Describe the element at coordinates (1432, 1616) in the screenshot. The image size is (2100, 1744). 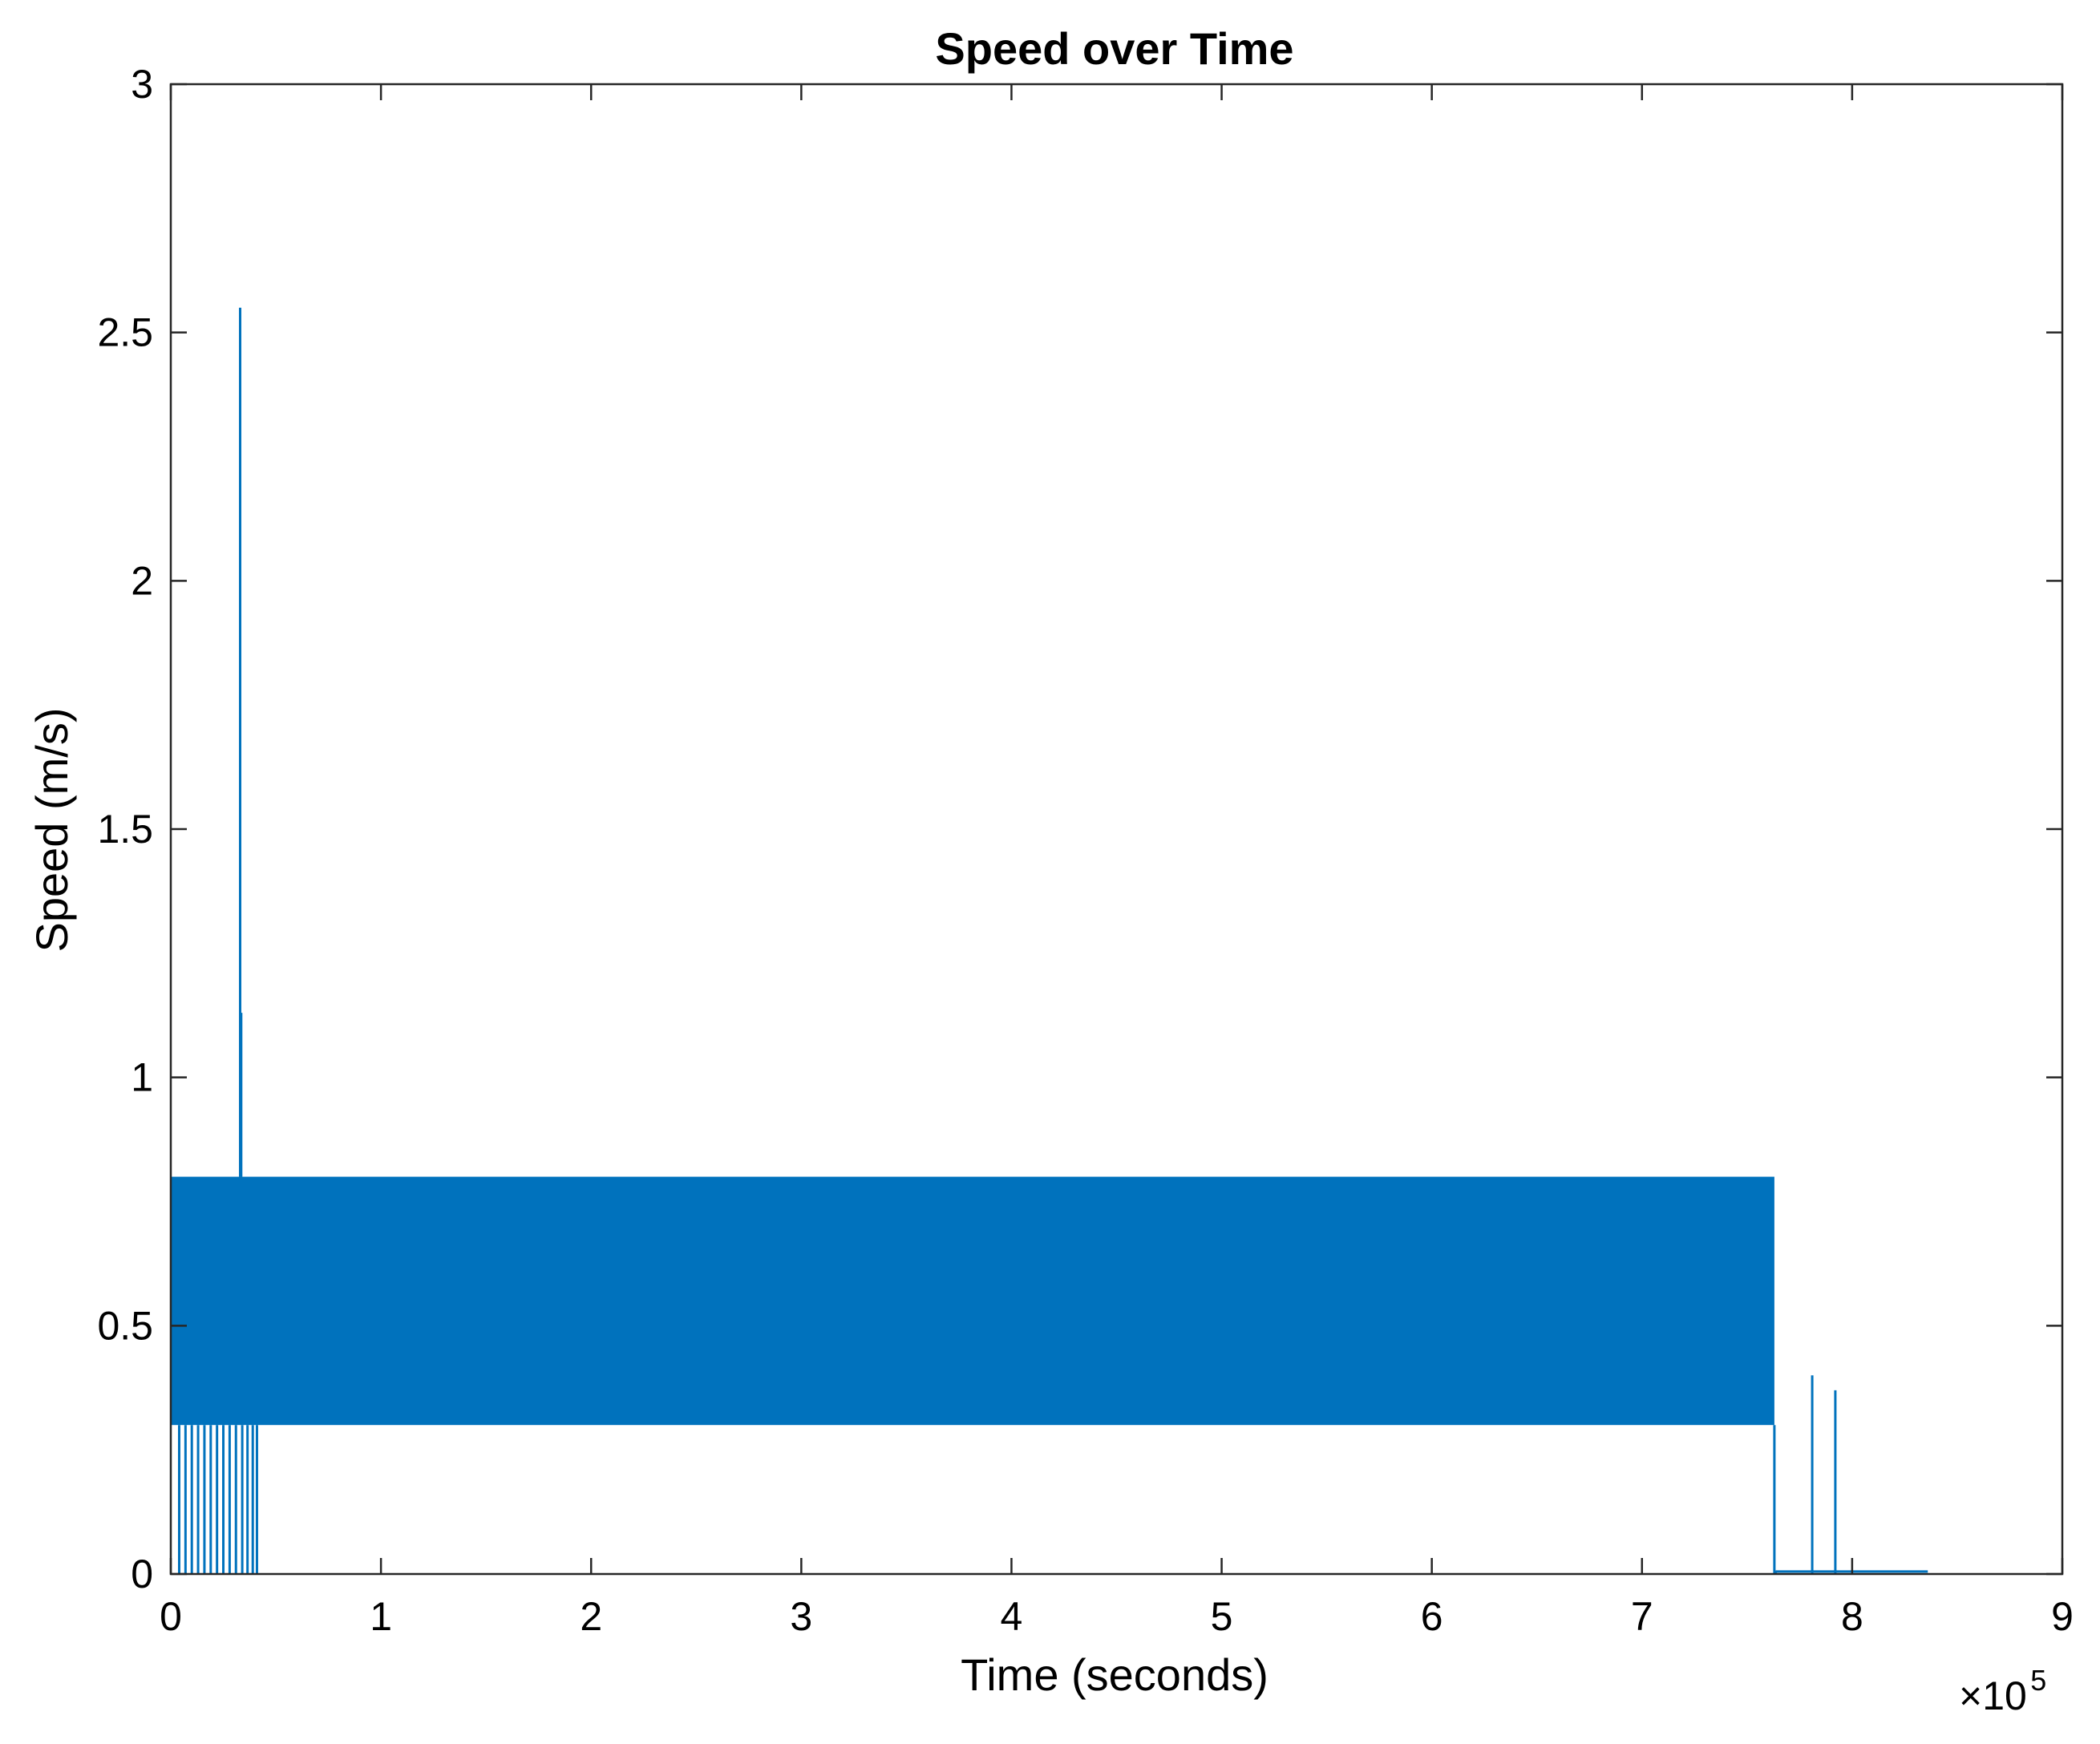
I see `x-tick-label: 6` at that location.